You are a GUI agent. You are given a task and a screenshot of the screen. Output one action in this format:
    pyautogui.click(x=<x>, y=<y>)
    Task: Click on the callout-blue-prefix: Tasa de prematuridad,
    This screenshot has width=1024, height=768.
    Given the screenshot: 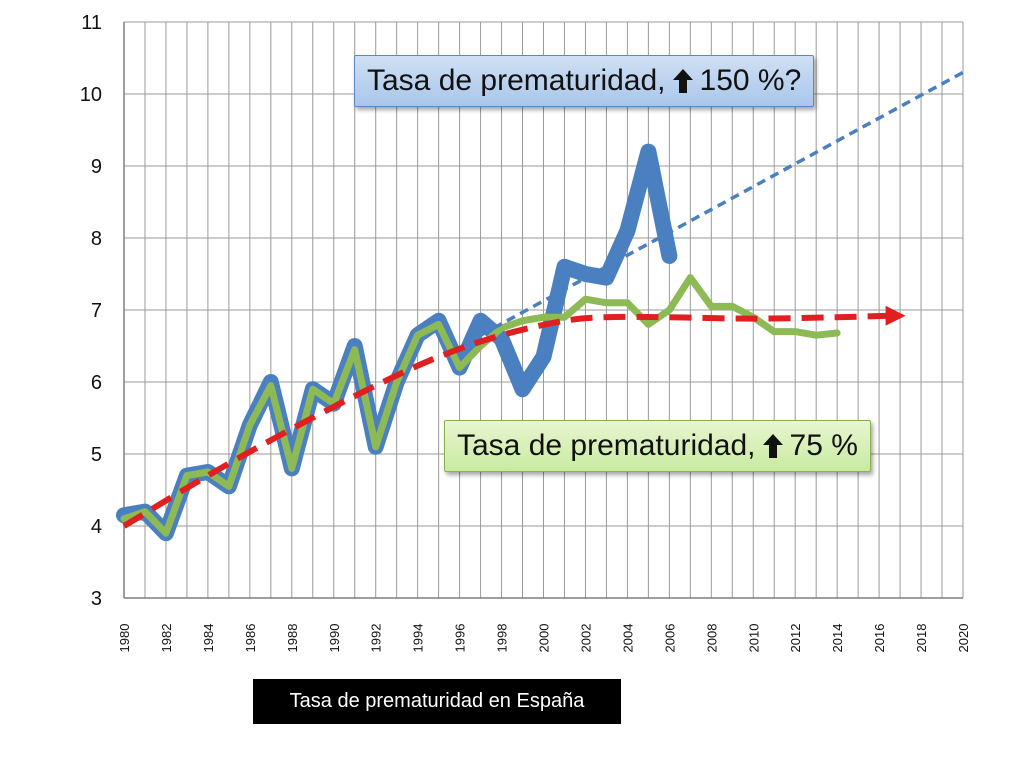 What is the action you would take?
    pyautogui.click(x=516, y=80)
    